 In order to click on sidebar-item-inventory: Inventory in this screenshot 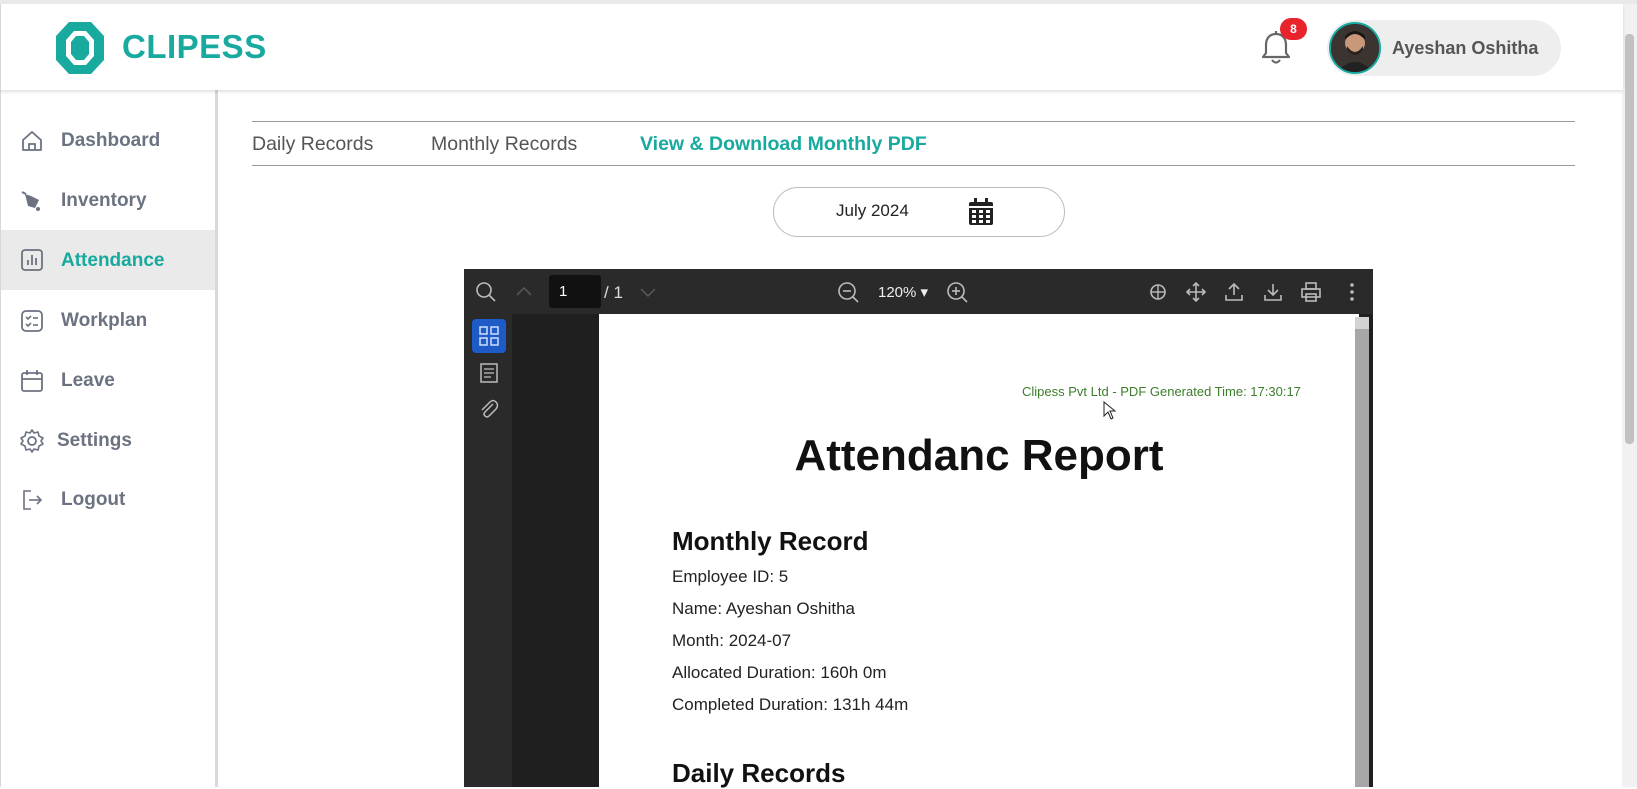, I will do `click(108, 201)`.